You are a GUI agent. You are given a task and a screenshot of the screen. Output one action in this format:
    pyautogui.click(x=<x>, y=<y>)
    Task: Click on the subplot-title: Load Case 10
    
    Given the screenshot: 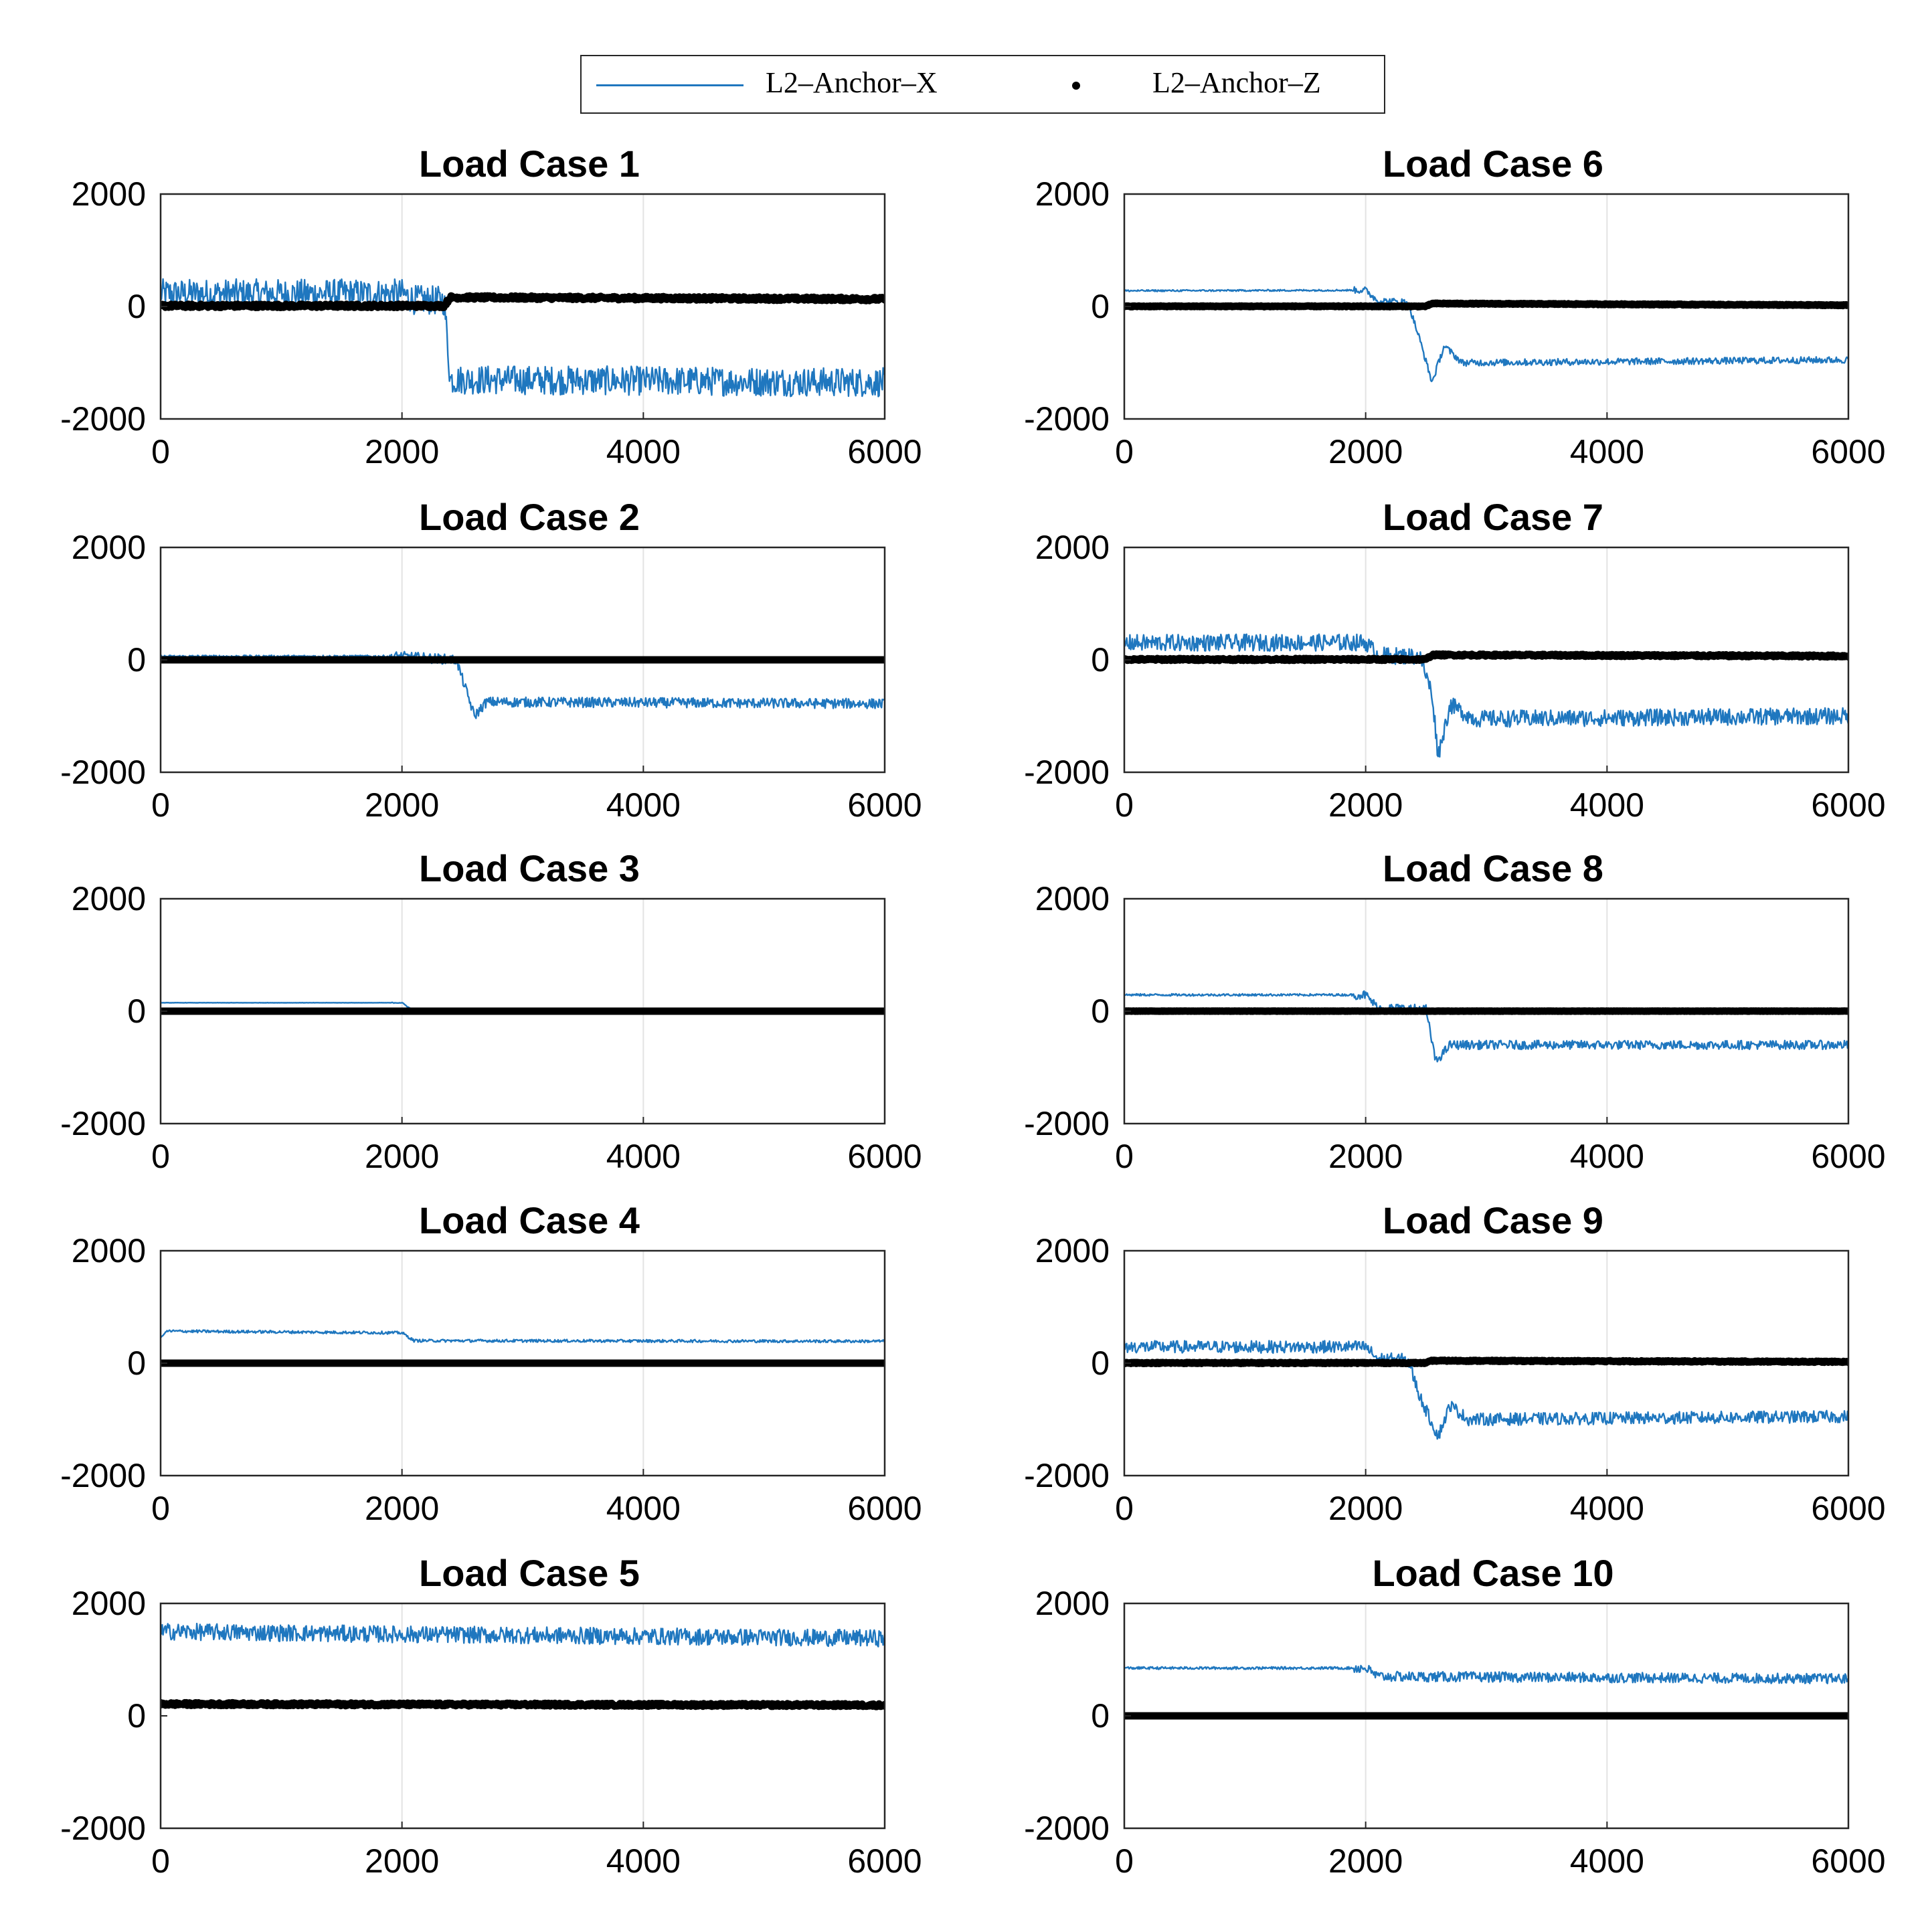 What is the action you would take?
    pyautogui.click(x=1492, y=1573)
    